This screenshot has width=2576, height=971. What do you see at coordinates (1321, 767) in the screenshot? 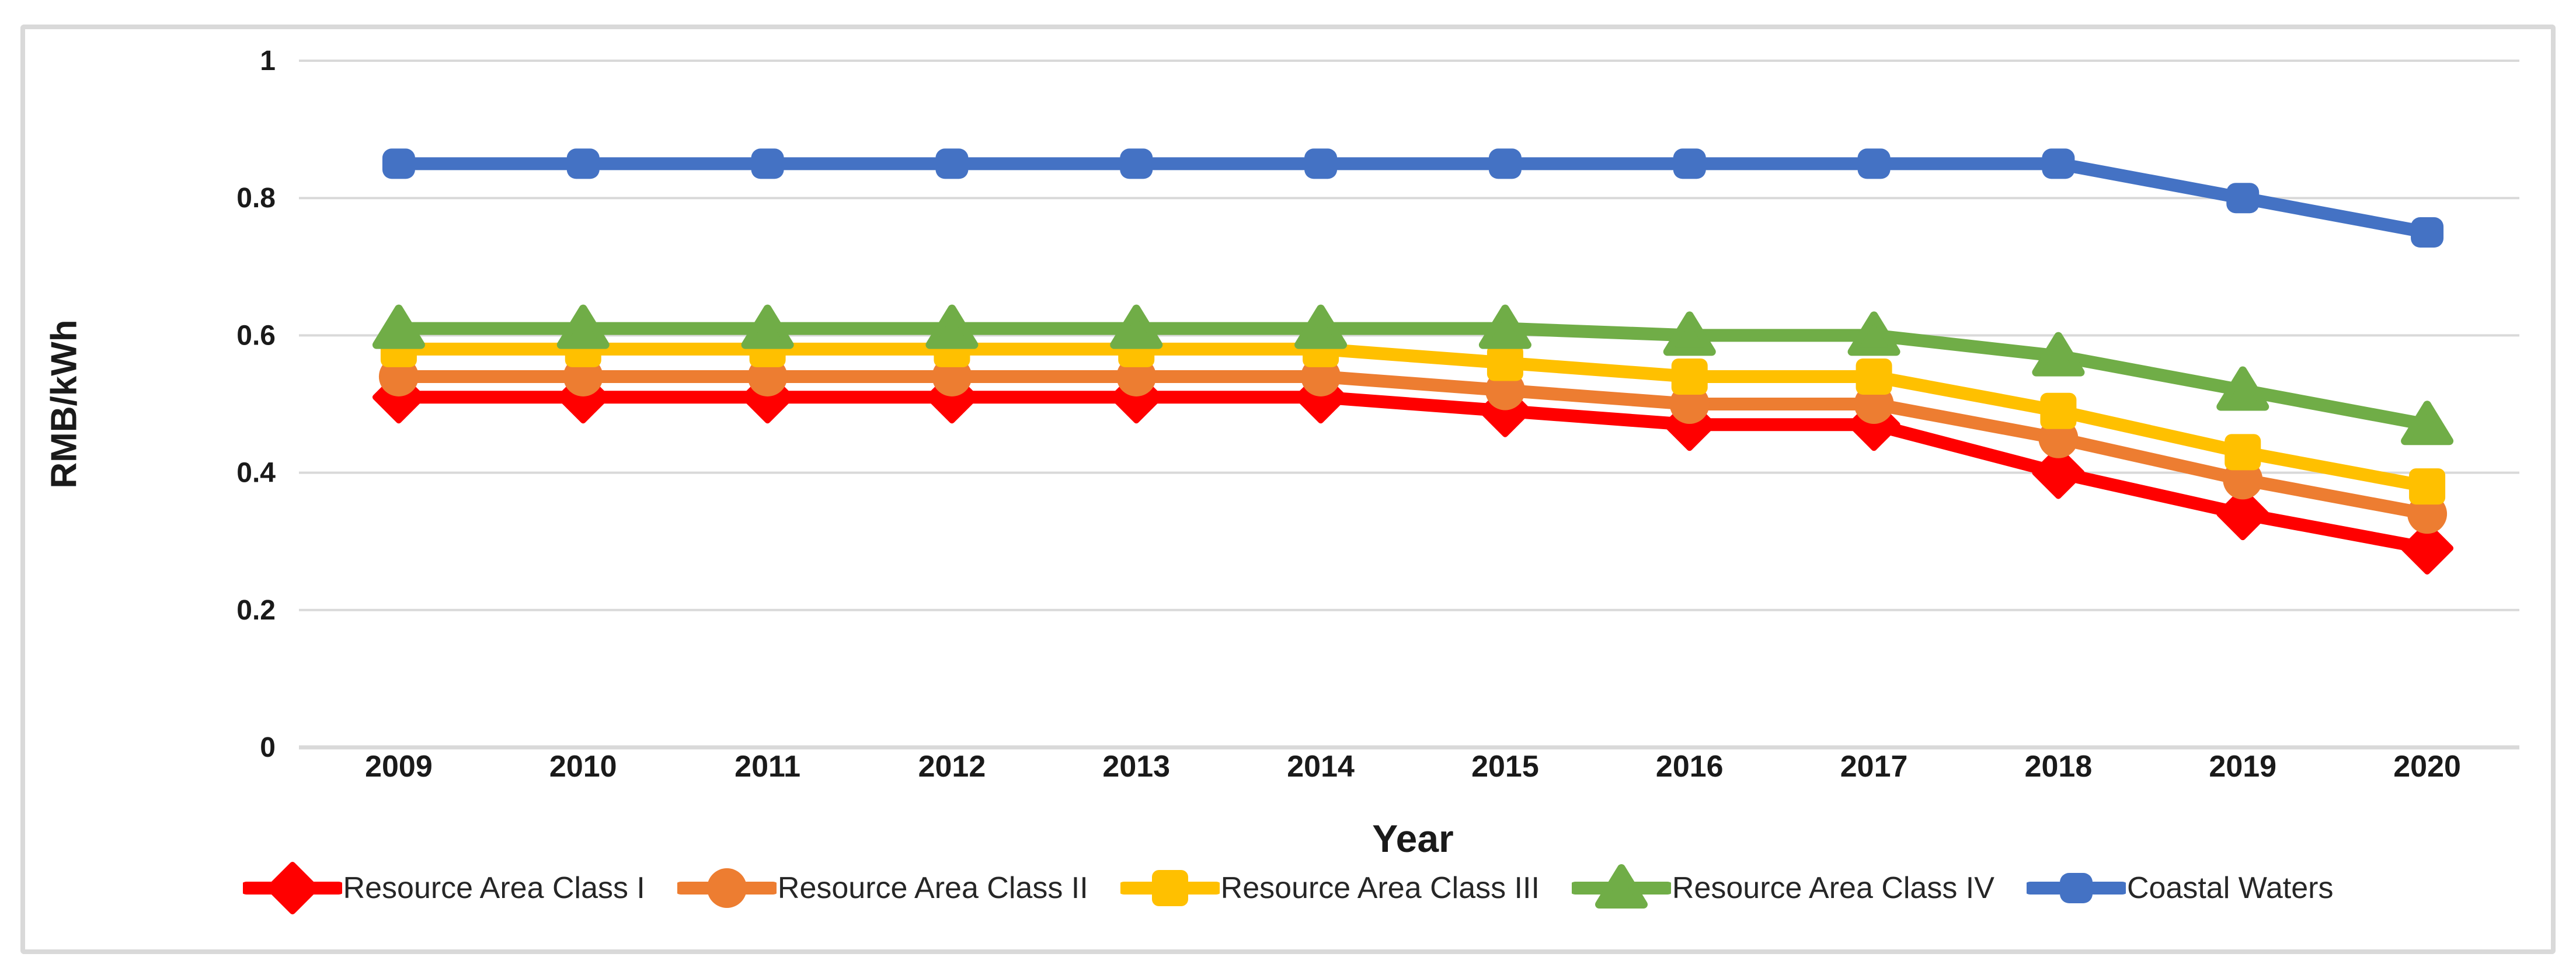
I see `x-tick-label: 2014` at bounding box center [1321, 767].